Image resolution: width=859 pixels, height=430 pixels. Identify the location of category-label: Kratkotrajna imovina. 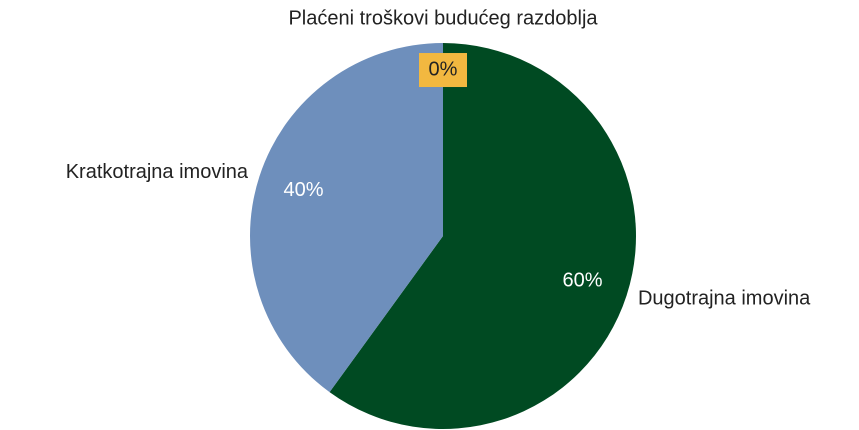
(157, 172).